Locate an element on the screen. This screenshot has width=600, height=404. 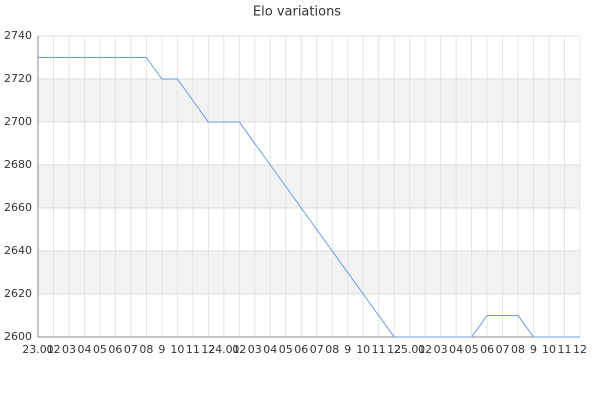
y-tick-label: 2740 is located at coordinates (18, 35).